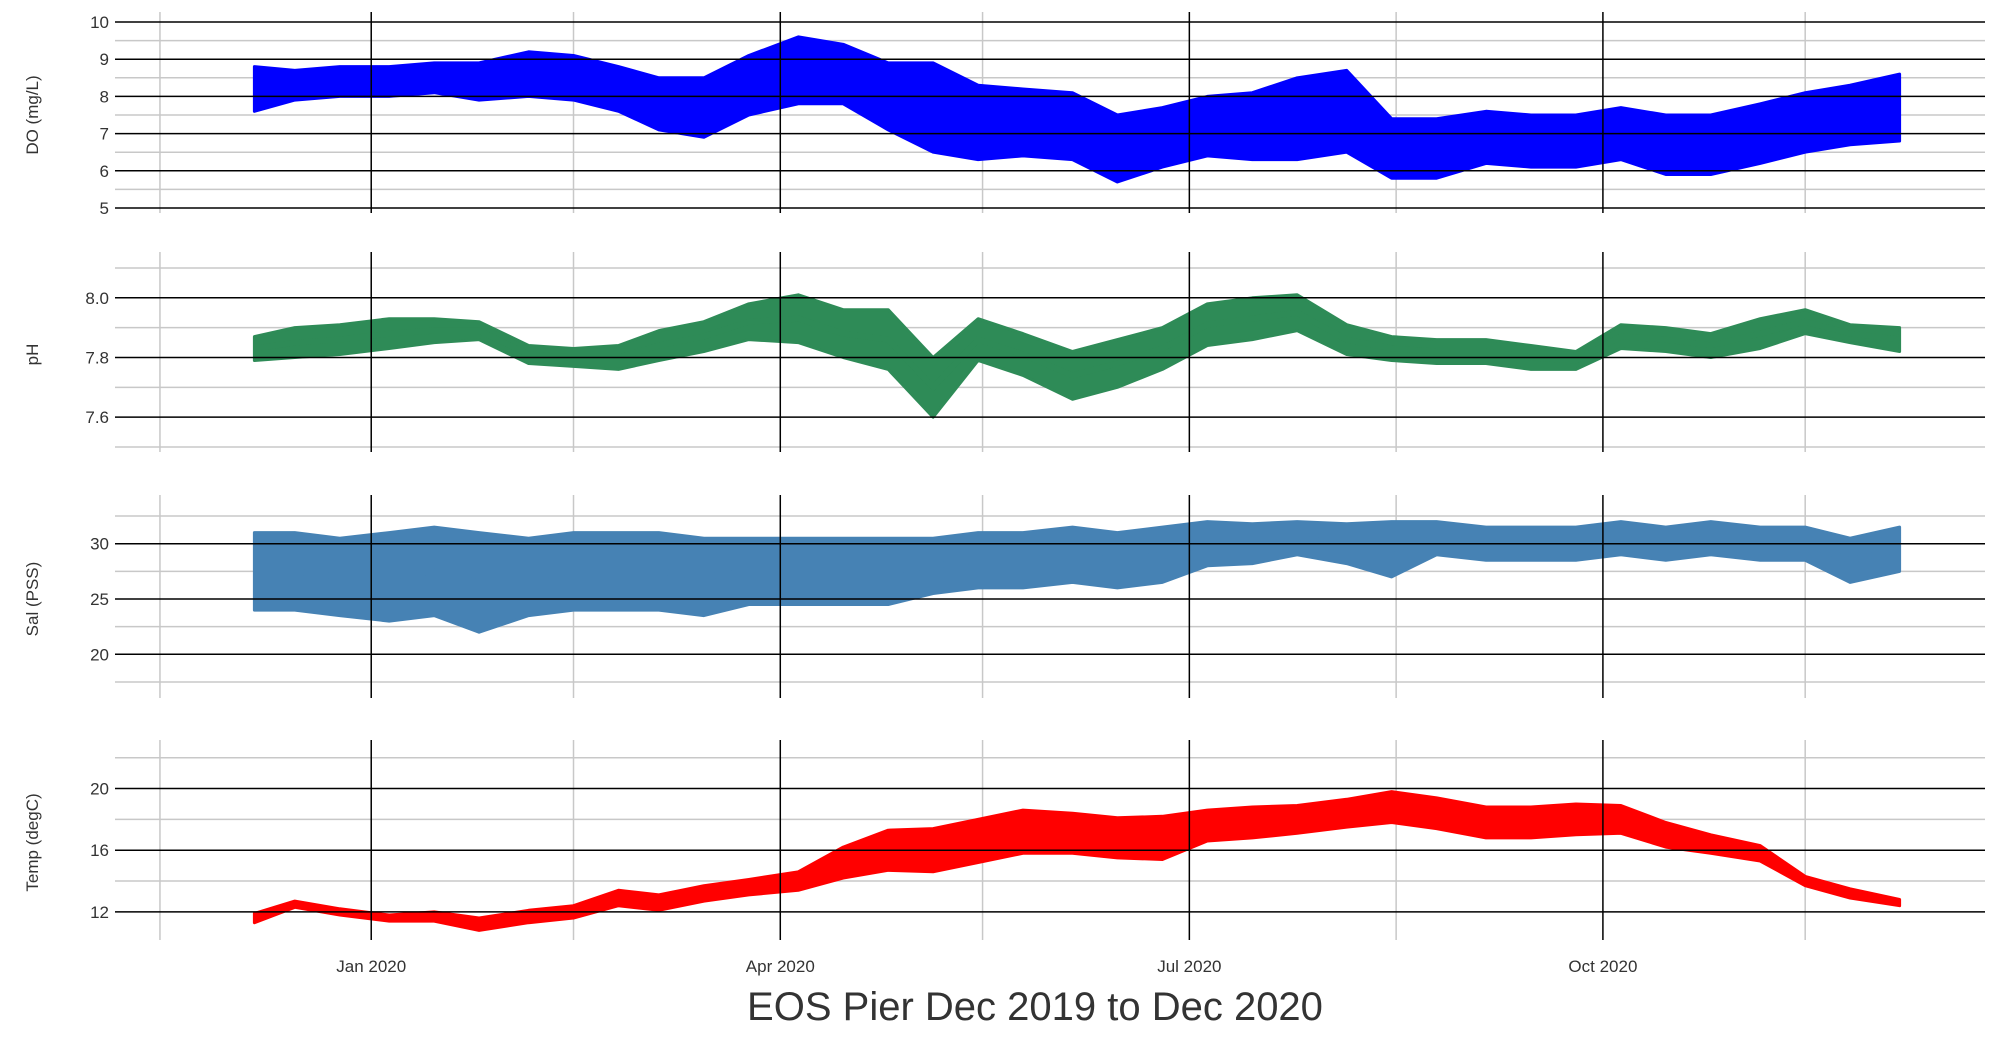 Image resolution: width=1995 pixels, height=1050 pixels. What do you see at coordinates (99, 599) in the screenshot?
I see `y-tick-label: 25` at bounding box center [99, 599].